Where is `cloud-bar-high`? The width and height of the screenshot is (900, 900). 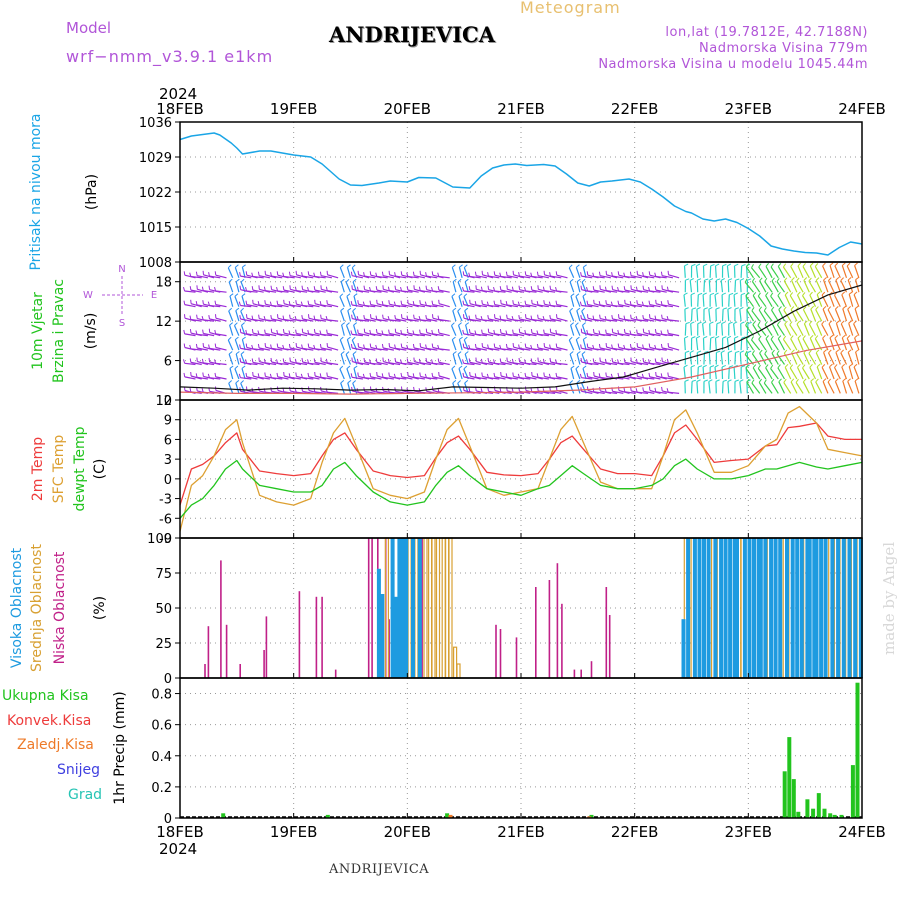
cloud-bar-high is located at coordinates (734, 608).